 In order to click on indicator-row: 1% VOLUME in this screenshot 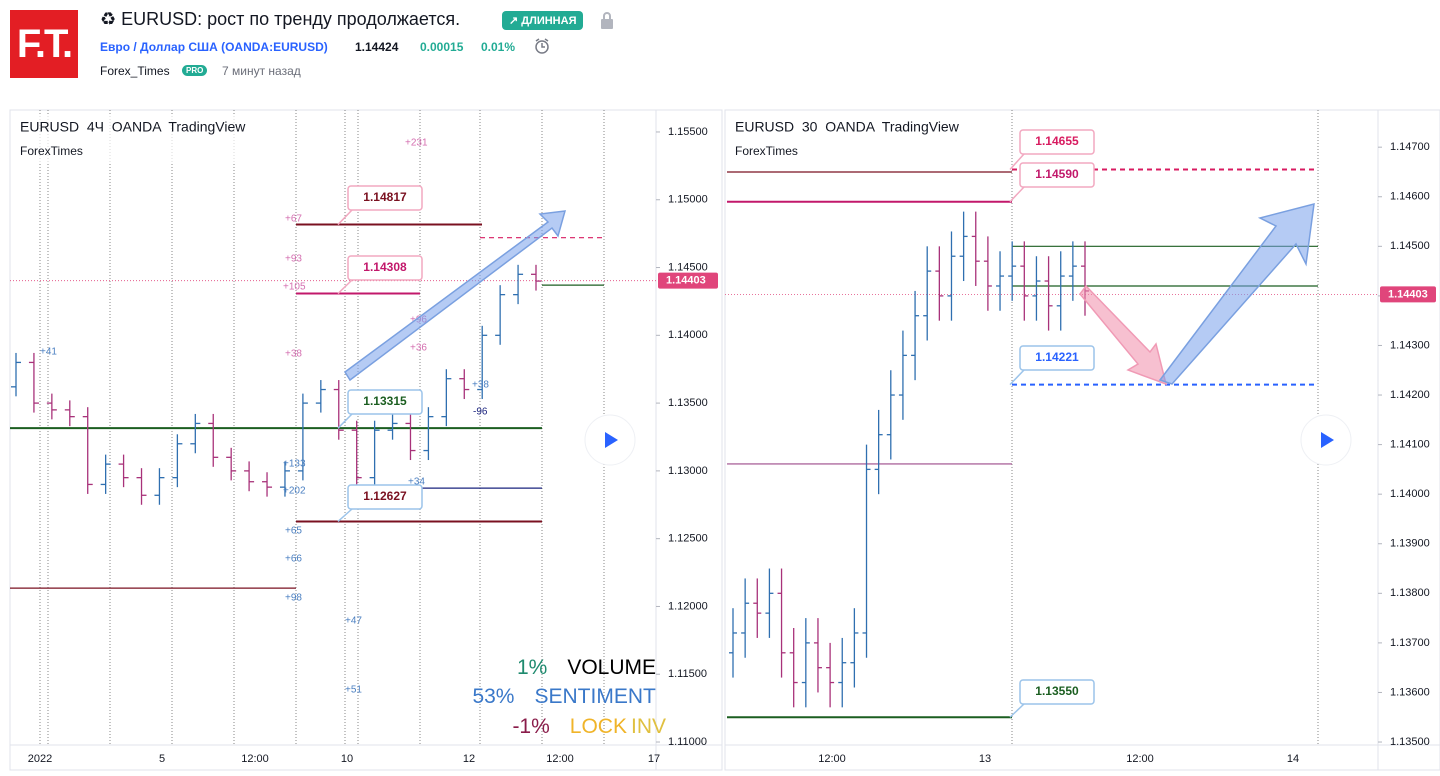, I will do `click(586, 667)`.